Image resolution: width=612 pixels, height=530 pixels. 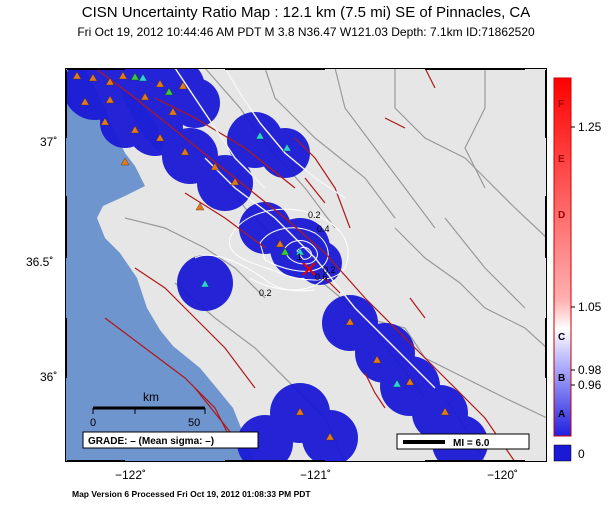 What do you see at coordinates (151, 441) in the screenshot?
I see `grade-text: GRADE: – (Mean sigma: –)` at bounding box center [151, 441].